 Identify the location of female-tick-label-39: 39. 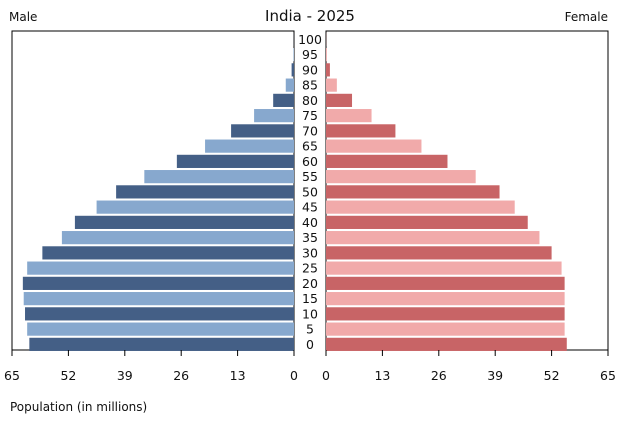
(495, 375).